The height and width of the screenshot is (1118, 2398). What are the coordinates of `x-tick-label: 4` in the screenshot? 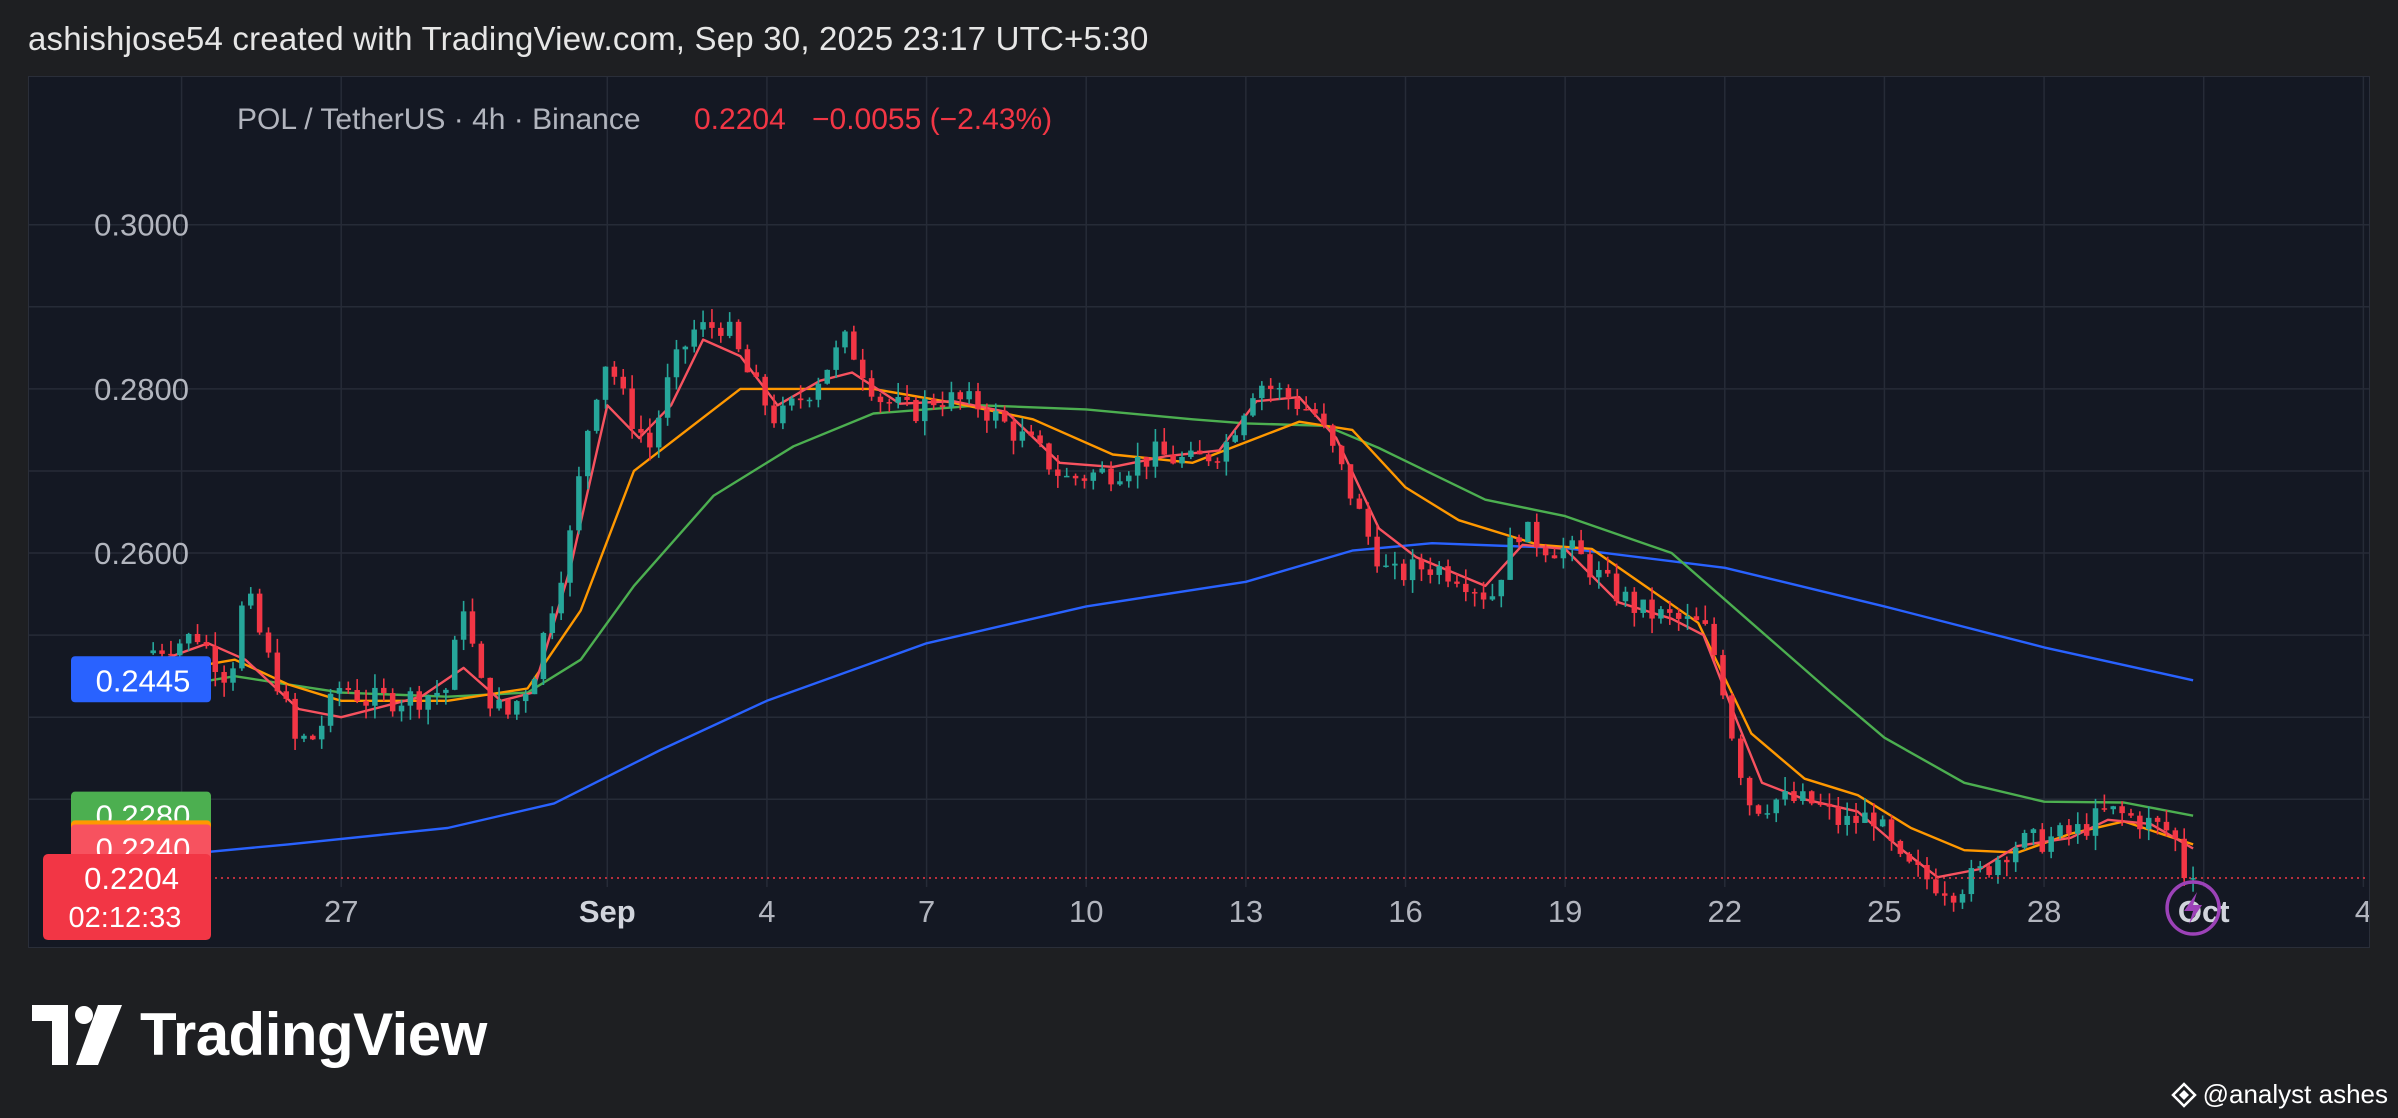 It's located at (766, 911).